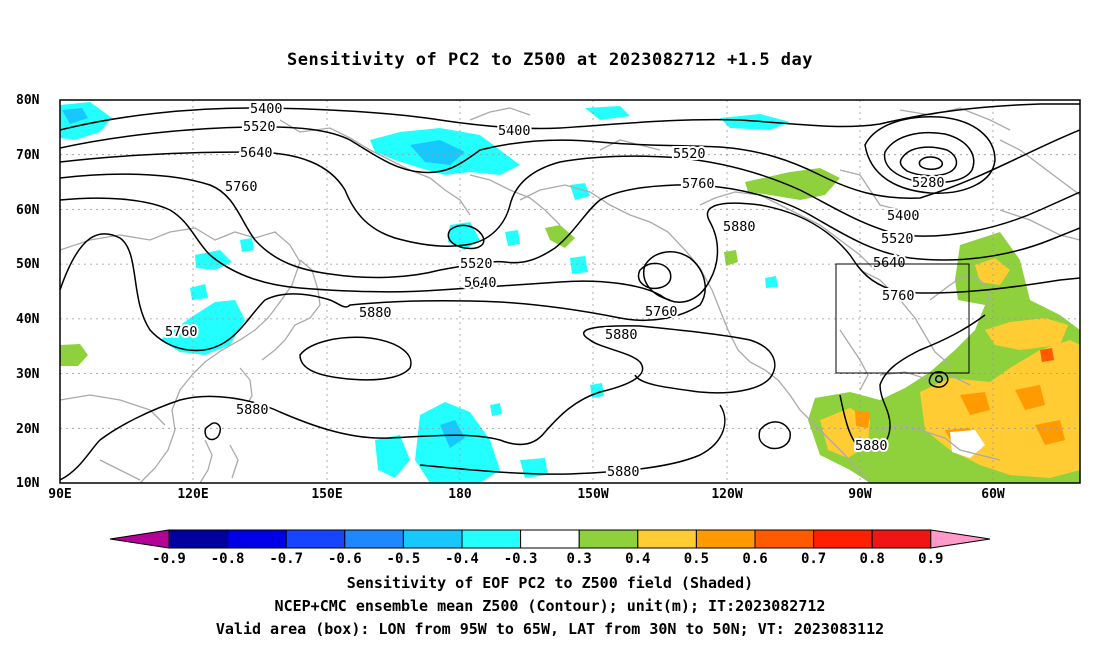 The image size is (1100, 650). I want to click on colorbar-low-triangle, so click(139, 539).